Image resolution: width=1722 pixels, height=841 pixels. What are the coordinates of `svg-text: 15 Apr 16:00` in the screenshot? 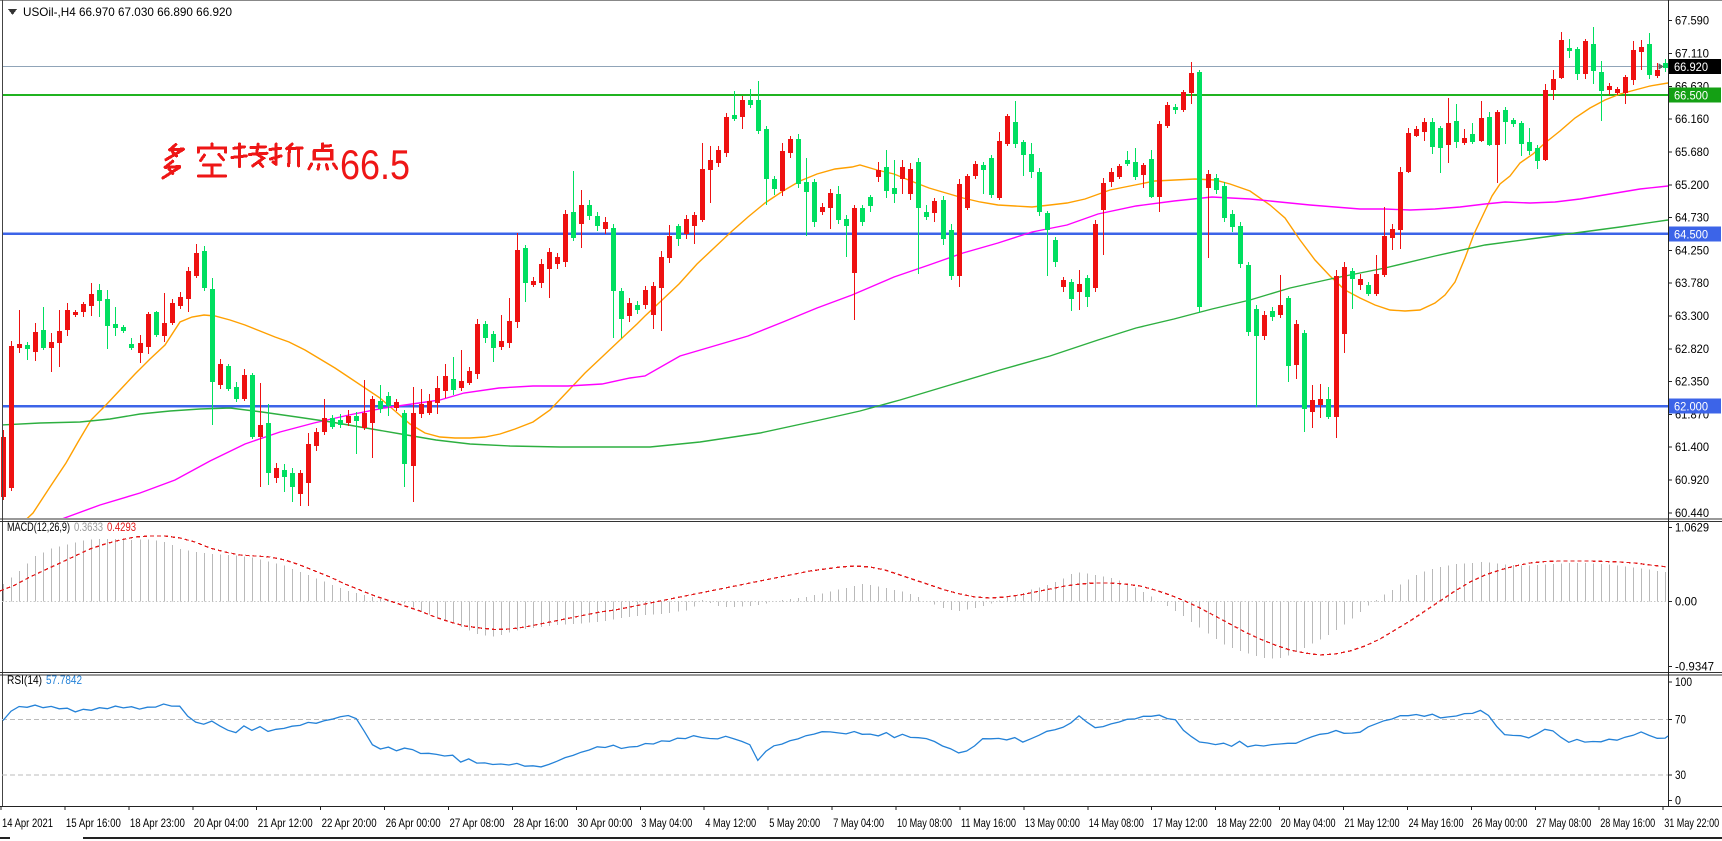 It's located at (93, 823).